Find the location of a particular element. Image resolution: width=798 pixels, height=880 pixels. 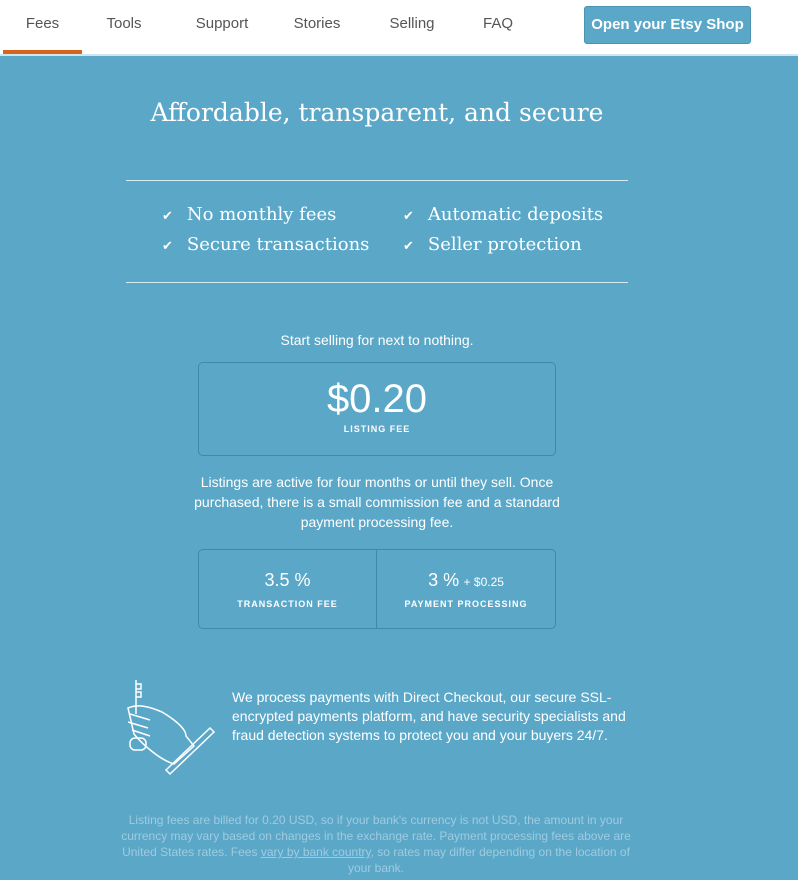

listing-fee-value: $0.20 is located at coordinates (377, 399).